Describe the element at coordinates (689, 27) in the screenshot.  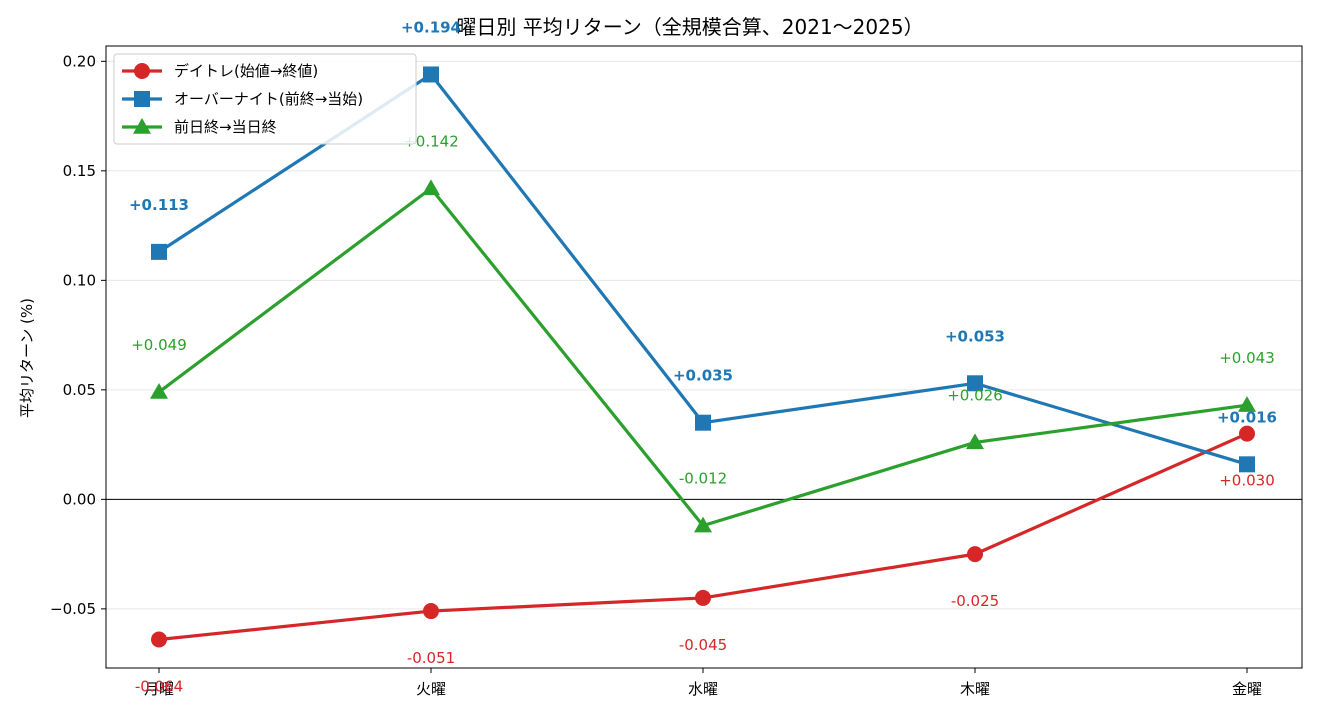
I see `chart-title: 曜日別 平均リターン（全規模合算、2021〜2025）` at that location.